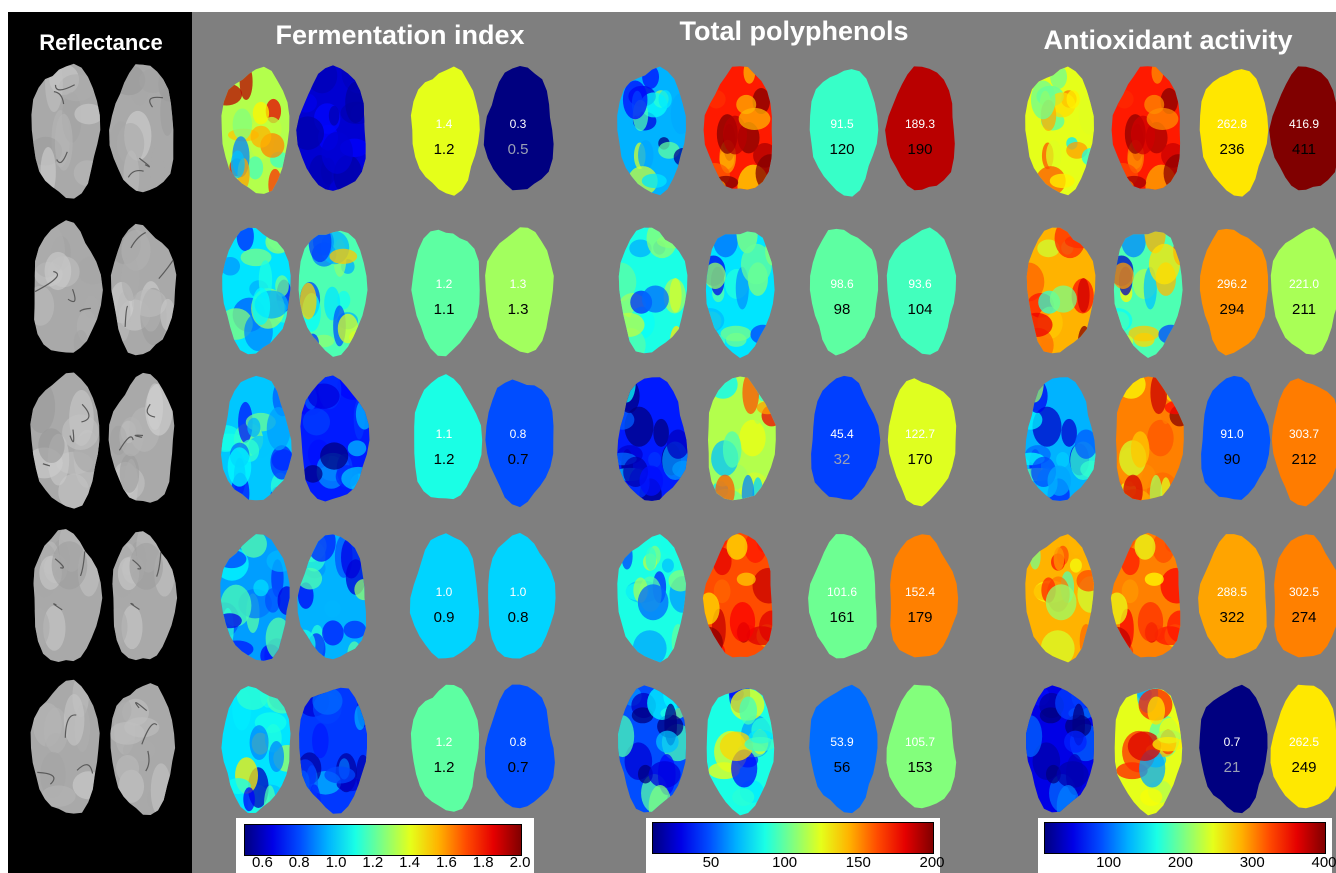  What do you see at coordinates (842, 742) in the screenshot?
I see `predicted-value: 53.9` at bounding box center [842, 742].